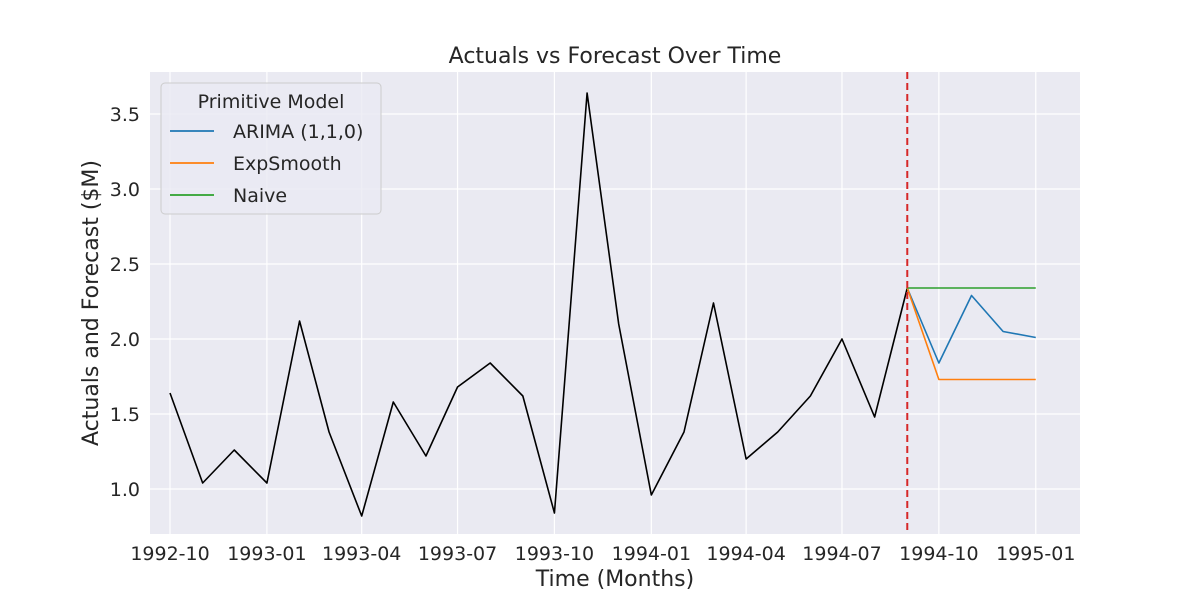  I want to click on x-tick-label: 1994-04, so click(745, 554).